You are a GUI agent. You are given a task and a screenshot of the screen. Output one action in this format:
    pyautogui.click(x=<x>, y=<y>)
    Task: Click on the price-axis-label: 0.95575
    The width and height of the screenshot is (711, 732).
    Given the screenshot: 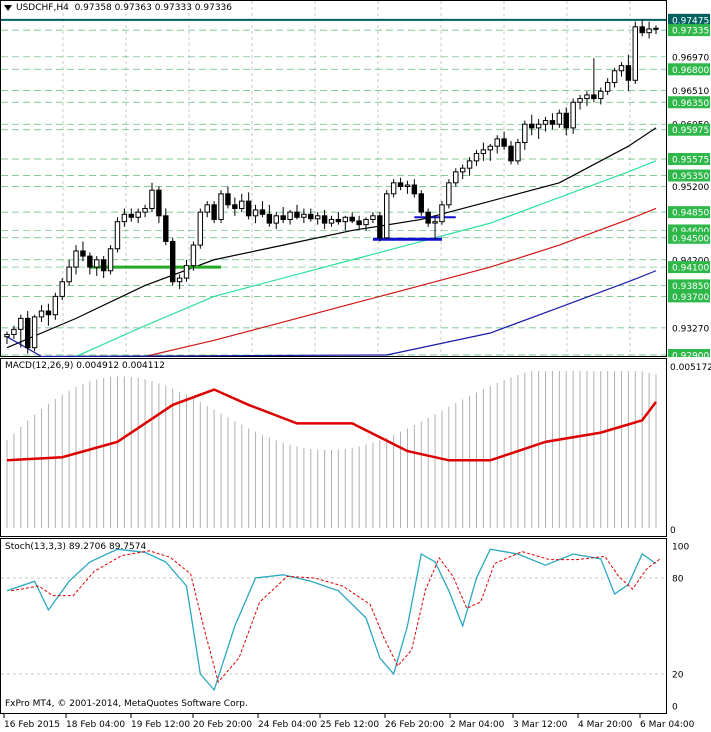 What is the action you would take?
    pyautogui.click(x=690, y=161)
    